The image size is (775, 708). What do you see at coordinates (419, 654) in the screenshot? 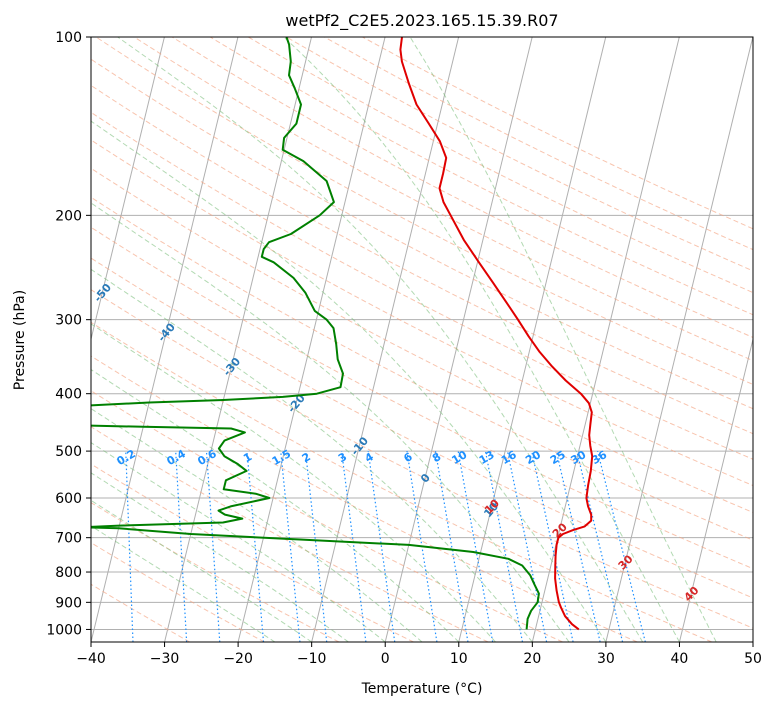
I see `x-axis: −40 −30 −20 −10 0 10 20 30 40 50` at bounding box center [419, 654].